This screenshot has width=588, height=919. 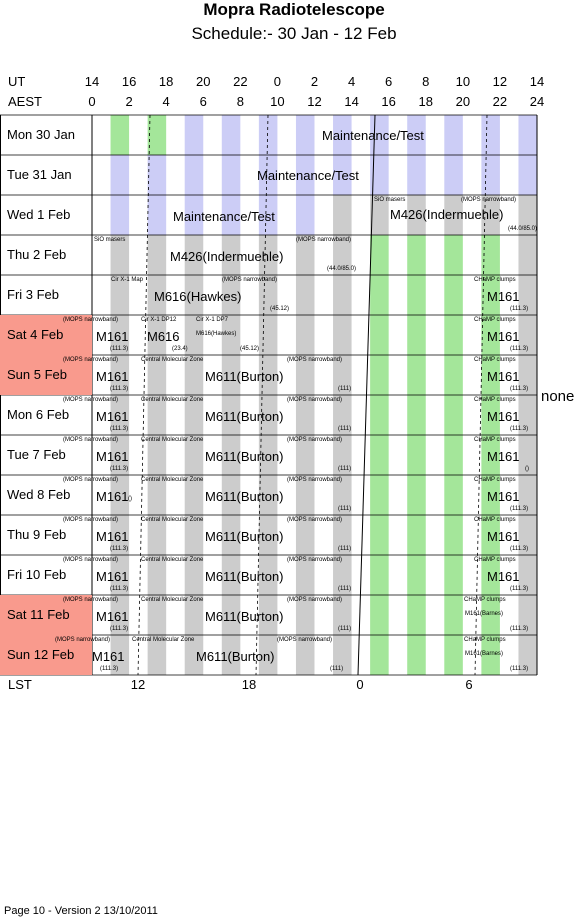 What do you see at coordinates (537, 81) in the screenshot?
I see `ut-tick: 14` at bounding box center [537, 81].